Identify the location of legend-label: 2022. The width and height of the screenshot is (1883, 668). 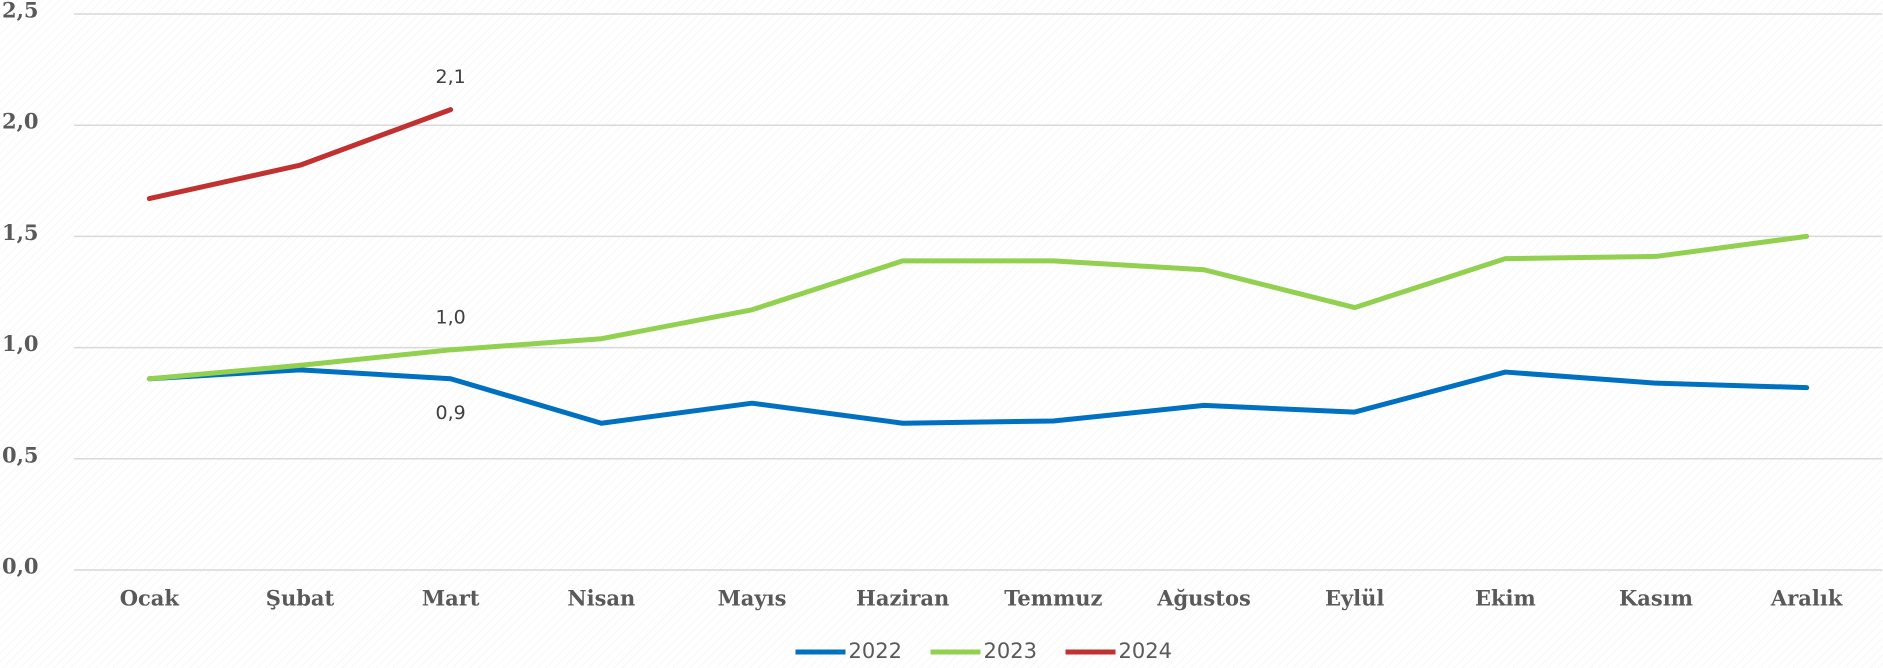
(875, 651).